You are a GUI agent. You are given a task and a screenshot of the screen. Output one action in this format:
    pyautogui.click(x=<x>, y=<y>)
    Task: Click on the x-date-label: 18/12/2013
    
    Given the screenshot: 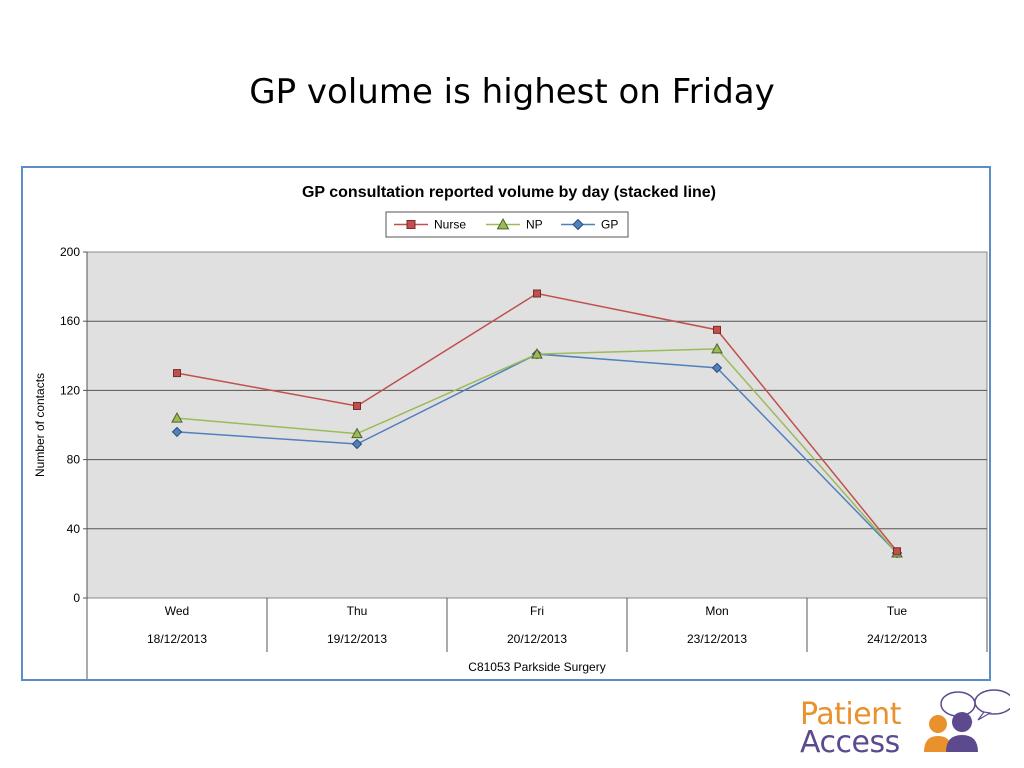 What is the action you would take?
    pyautogui.click(x=177, y=639)
    